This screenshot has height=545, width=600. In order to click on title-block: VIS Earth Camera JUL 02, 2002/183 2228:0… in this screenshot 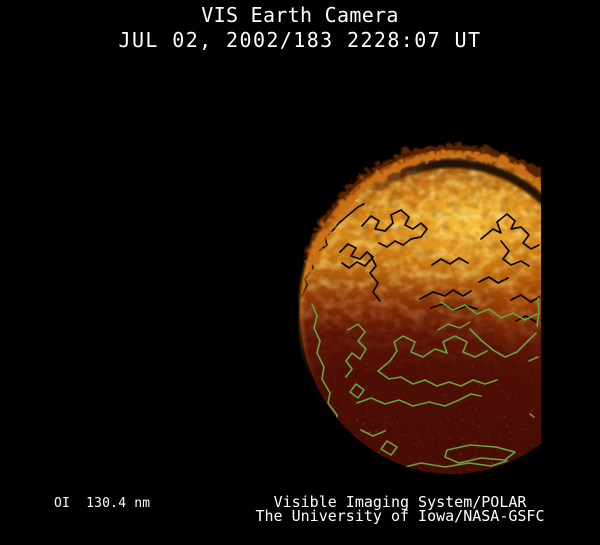, I will do `click(300, 28)`.